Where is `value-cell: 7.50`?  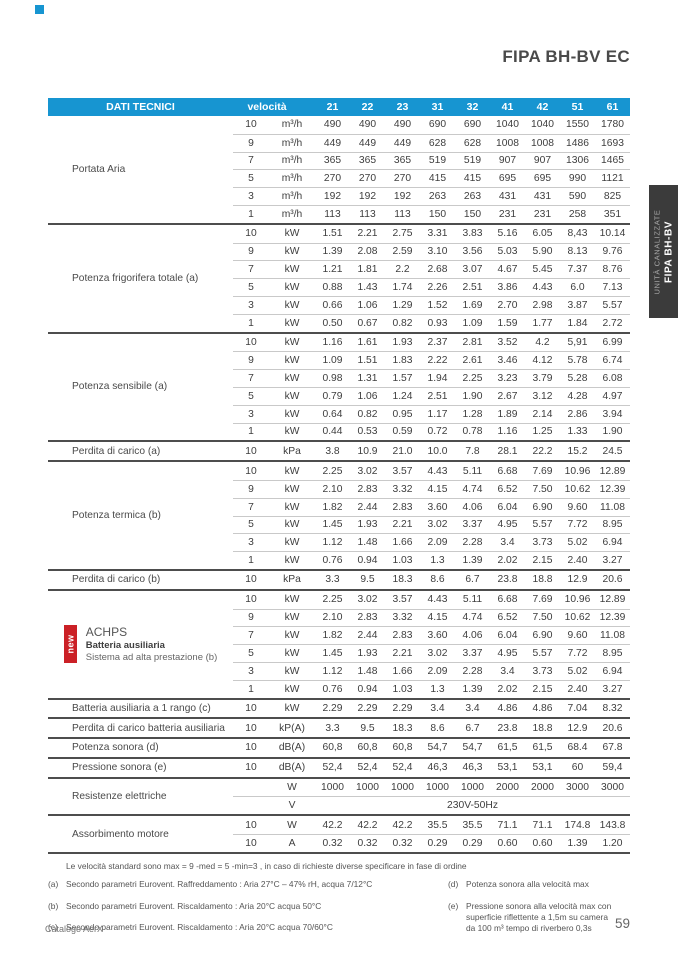 value-cell: 7.50 is located at coordinates (542, 618).